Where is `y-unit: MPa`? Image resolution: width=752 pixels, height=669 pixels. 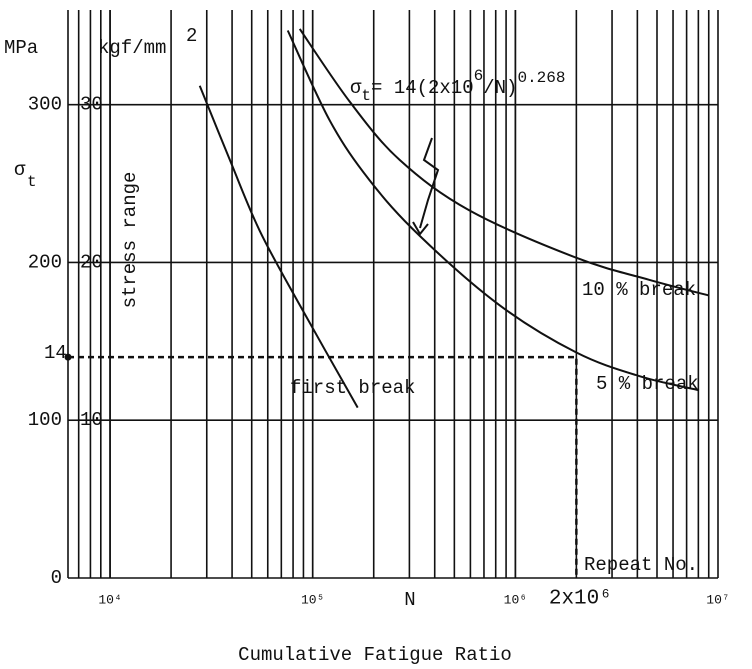 y-unit: MPa is located at coordinates (21, 48).